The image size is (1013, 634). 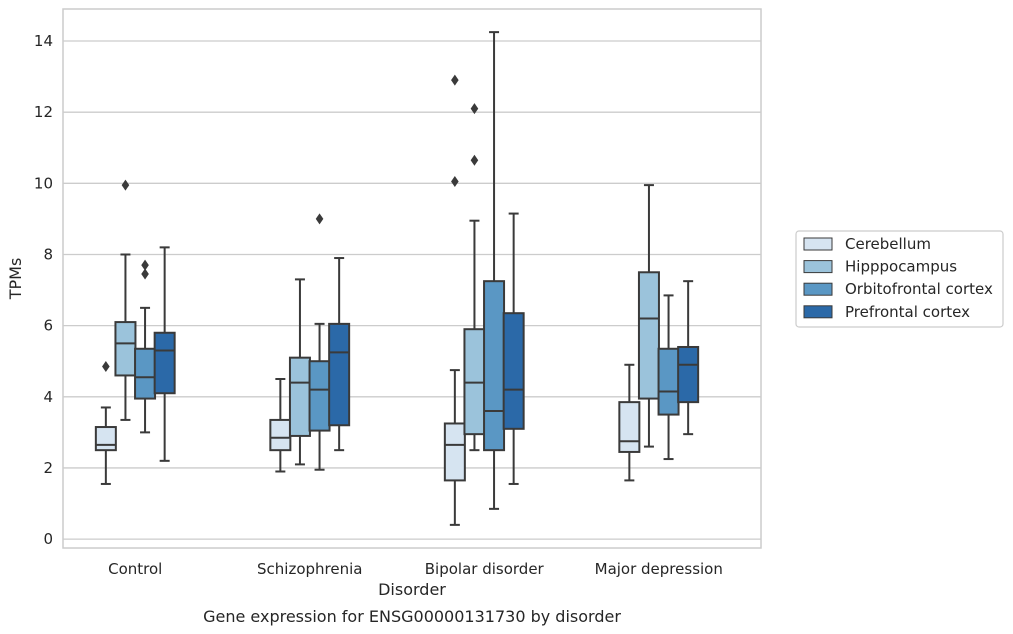 What do you see at coordinates (15, 279) in the screenshot?
I see `y-axis-label: TPMs` at bounding box center [15, 279].